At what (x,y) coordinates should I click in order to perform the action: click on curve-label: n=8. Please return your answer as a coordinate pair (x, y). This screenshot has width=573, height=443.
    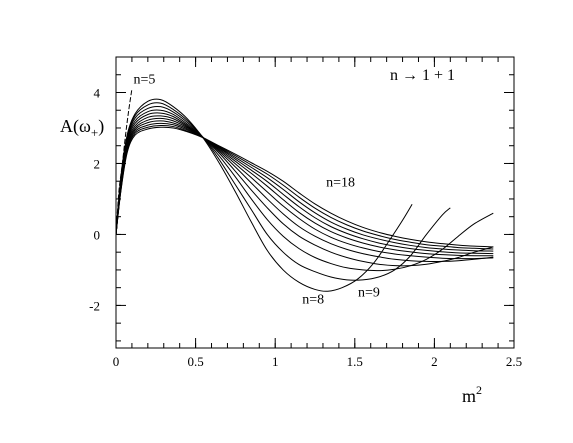
    Looking at the image, I should click on (313, 300).